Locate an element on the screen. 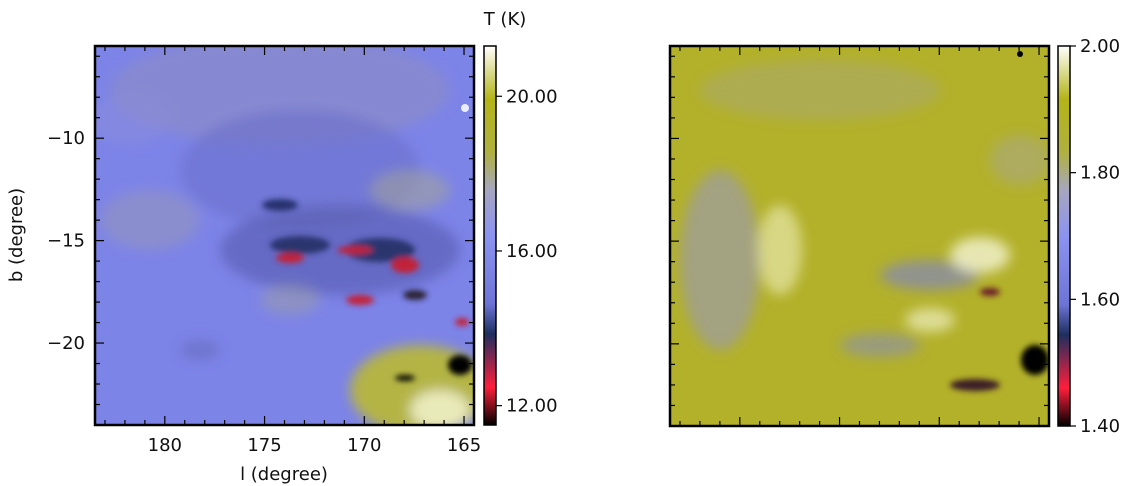  y-tick-label: −15 is located at coordinates (66, 241).